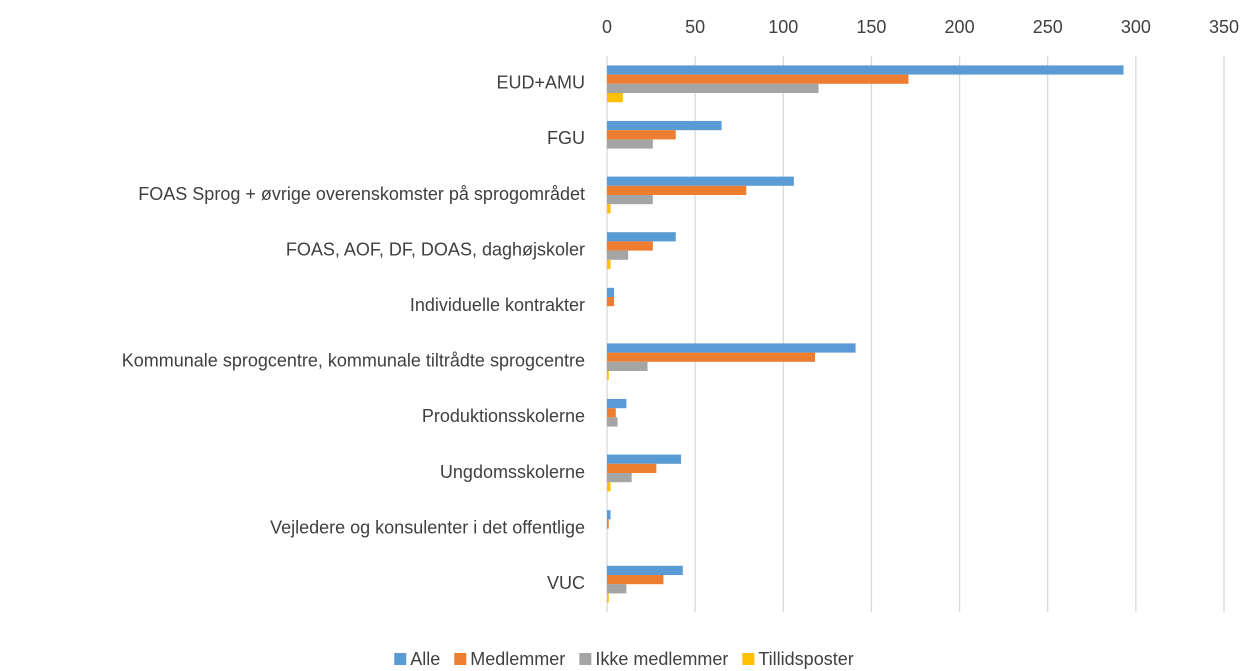 The width and height of the screenshot is (1248, 671). Describe the element at coordinates (960, 27) in the screenshot. I see `x-tick-label: 200` at that location.